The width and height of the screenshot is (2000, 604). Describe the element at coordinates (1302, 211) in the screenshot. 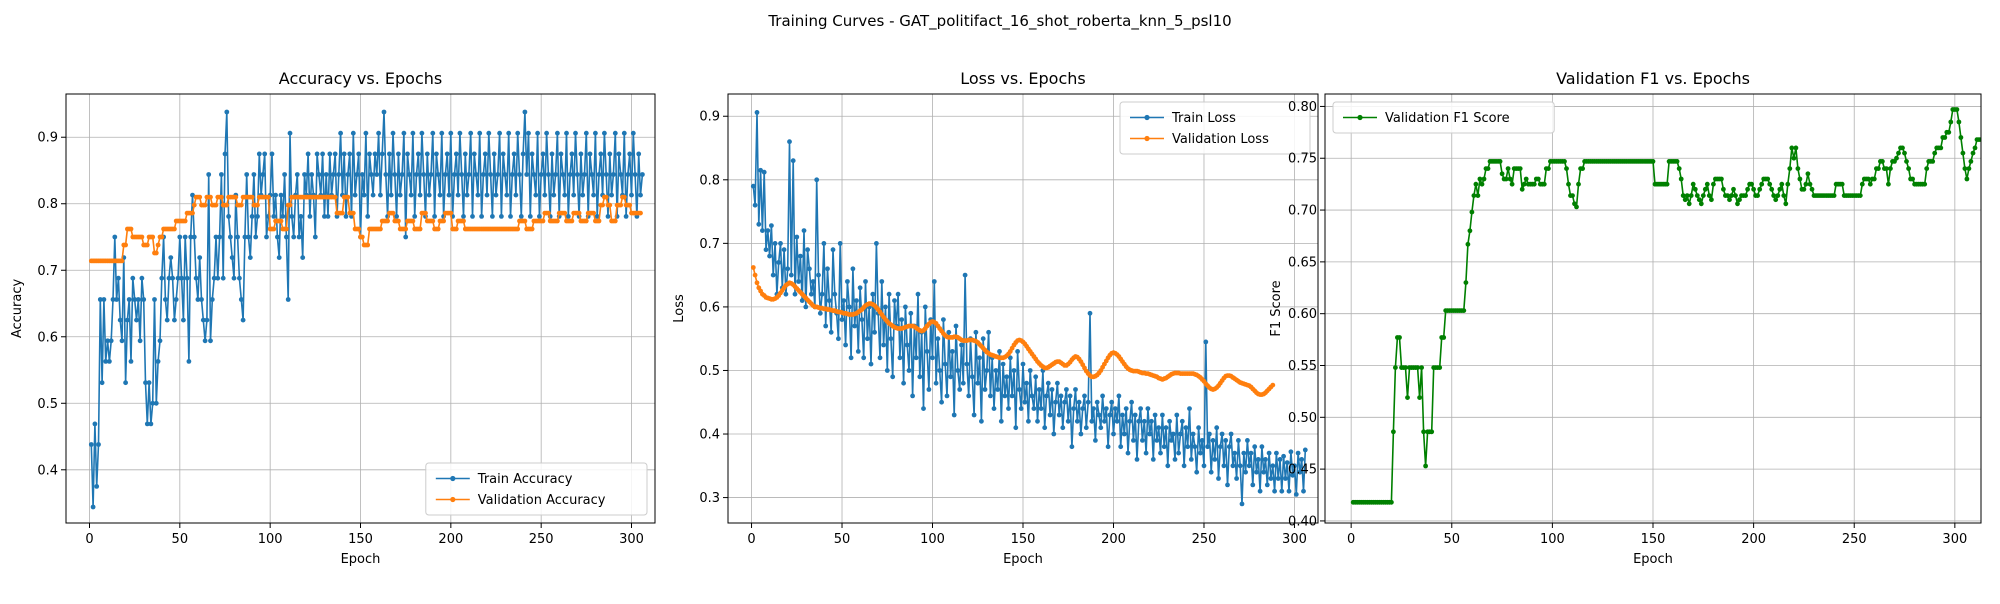

I see `y-tick-label: 0.70` at that location.